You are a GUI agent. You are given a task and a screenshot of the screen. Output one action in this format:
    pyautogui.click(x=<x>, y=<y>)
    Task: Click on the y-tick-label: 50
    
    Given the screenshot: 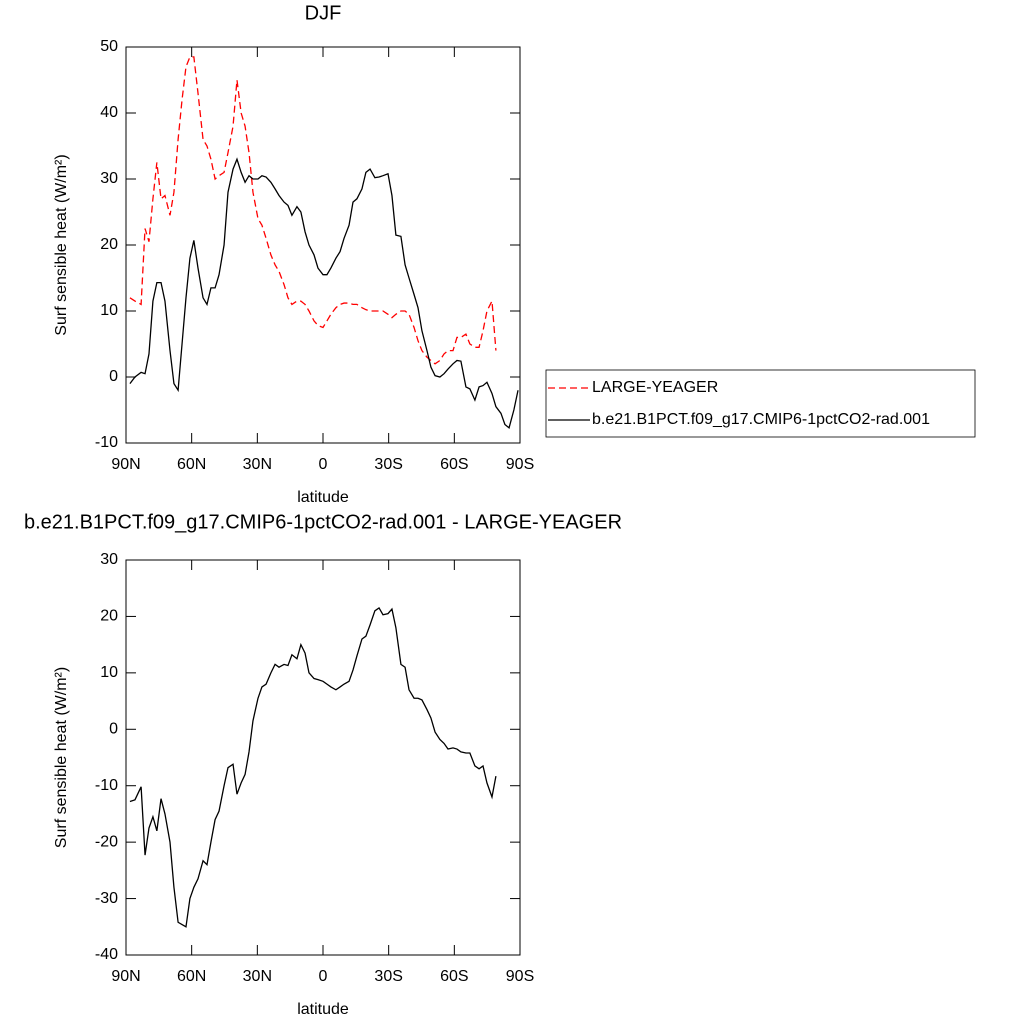 What is the action you would take?
    pyautogui.click(x=109, y=46)
    